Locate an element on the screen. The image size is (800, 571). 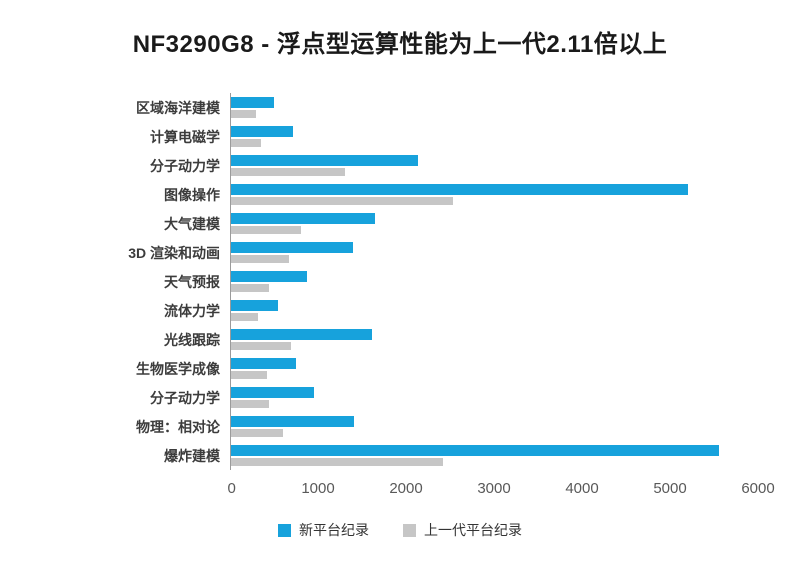
category-label: 生物医学成像 is located at coordinates (178, 368).